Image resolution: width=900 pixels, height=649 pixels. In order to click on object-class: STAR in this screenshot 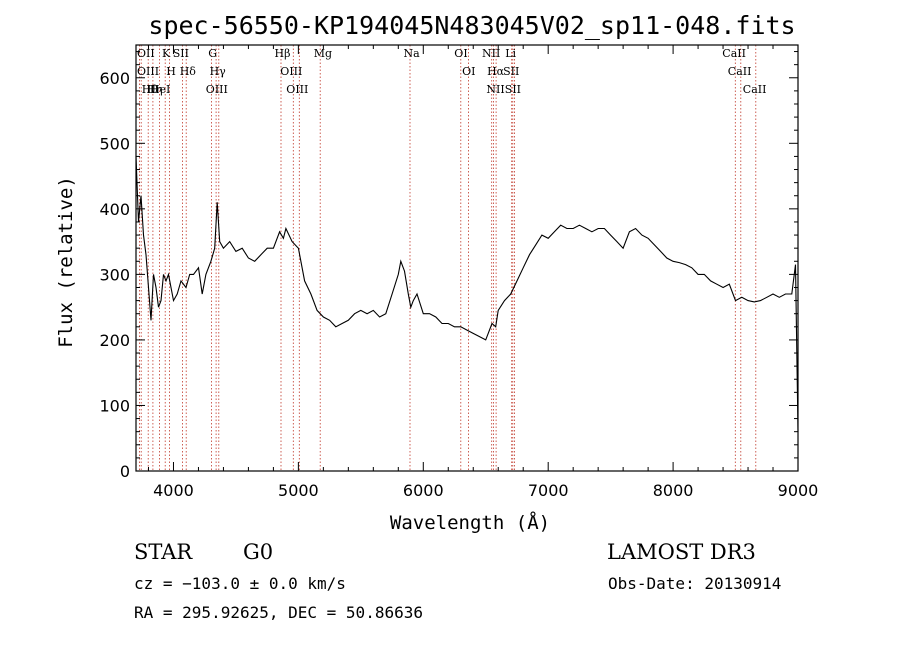, I will do `click(163, 552)`.